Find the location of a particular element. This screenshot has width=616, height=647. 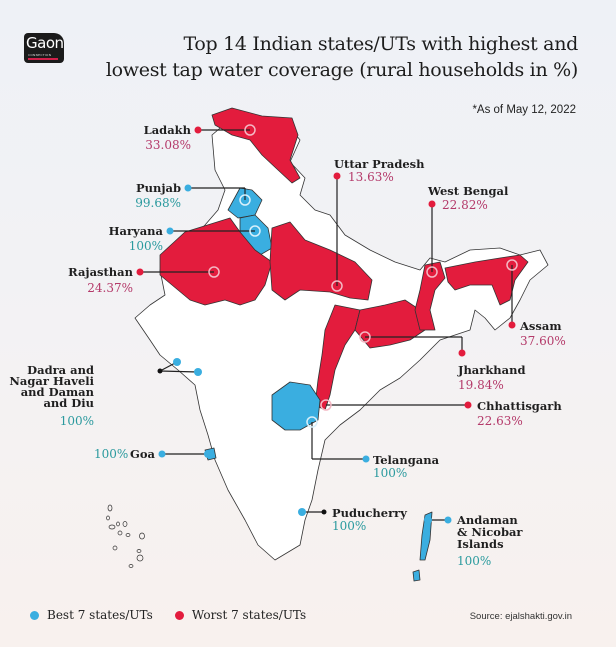

andaman-line-2: & Nicobar is located at coordinates (490, 532).